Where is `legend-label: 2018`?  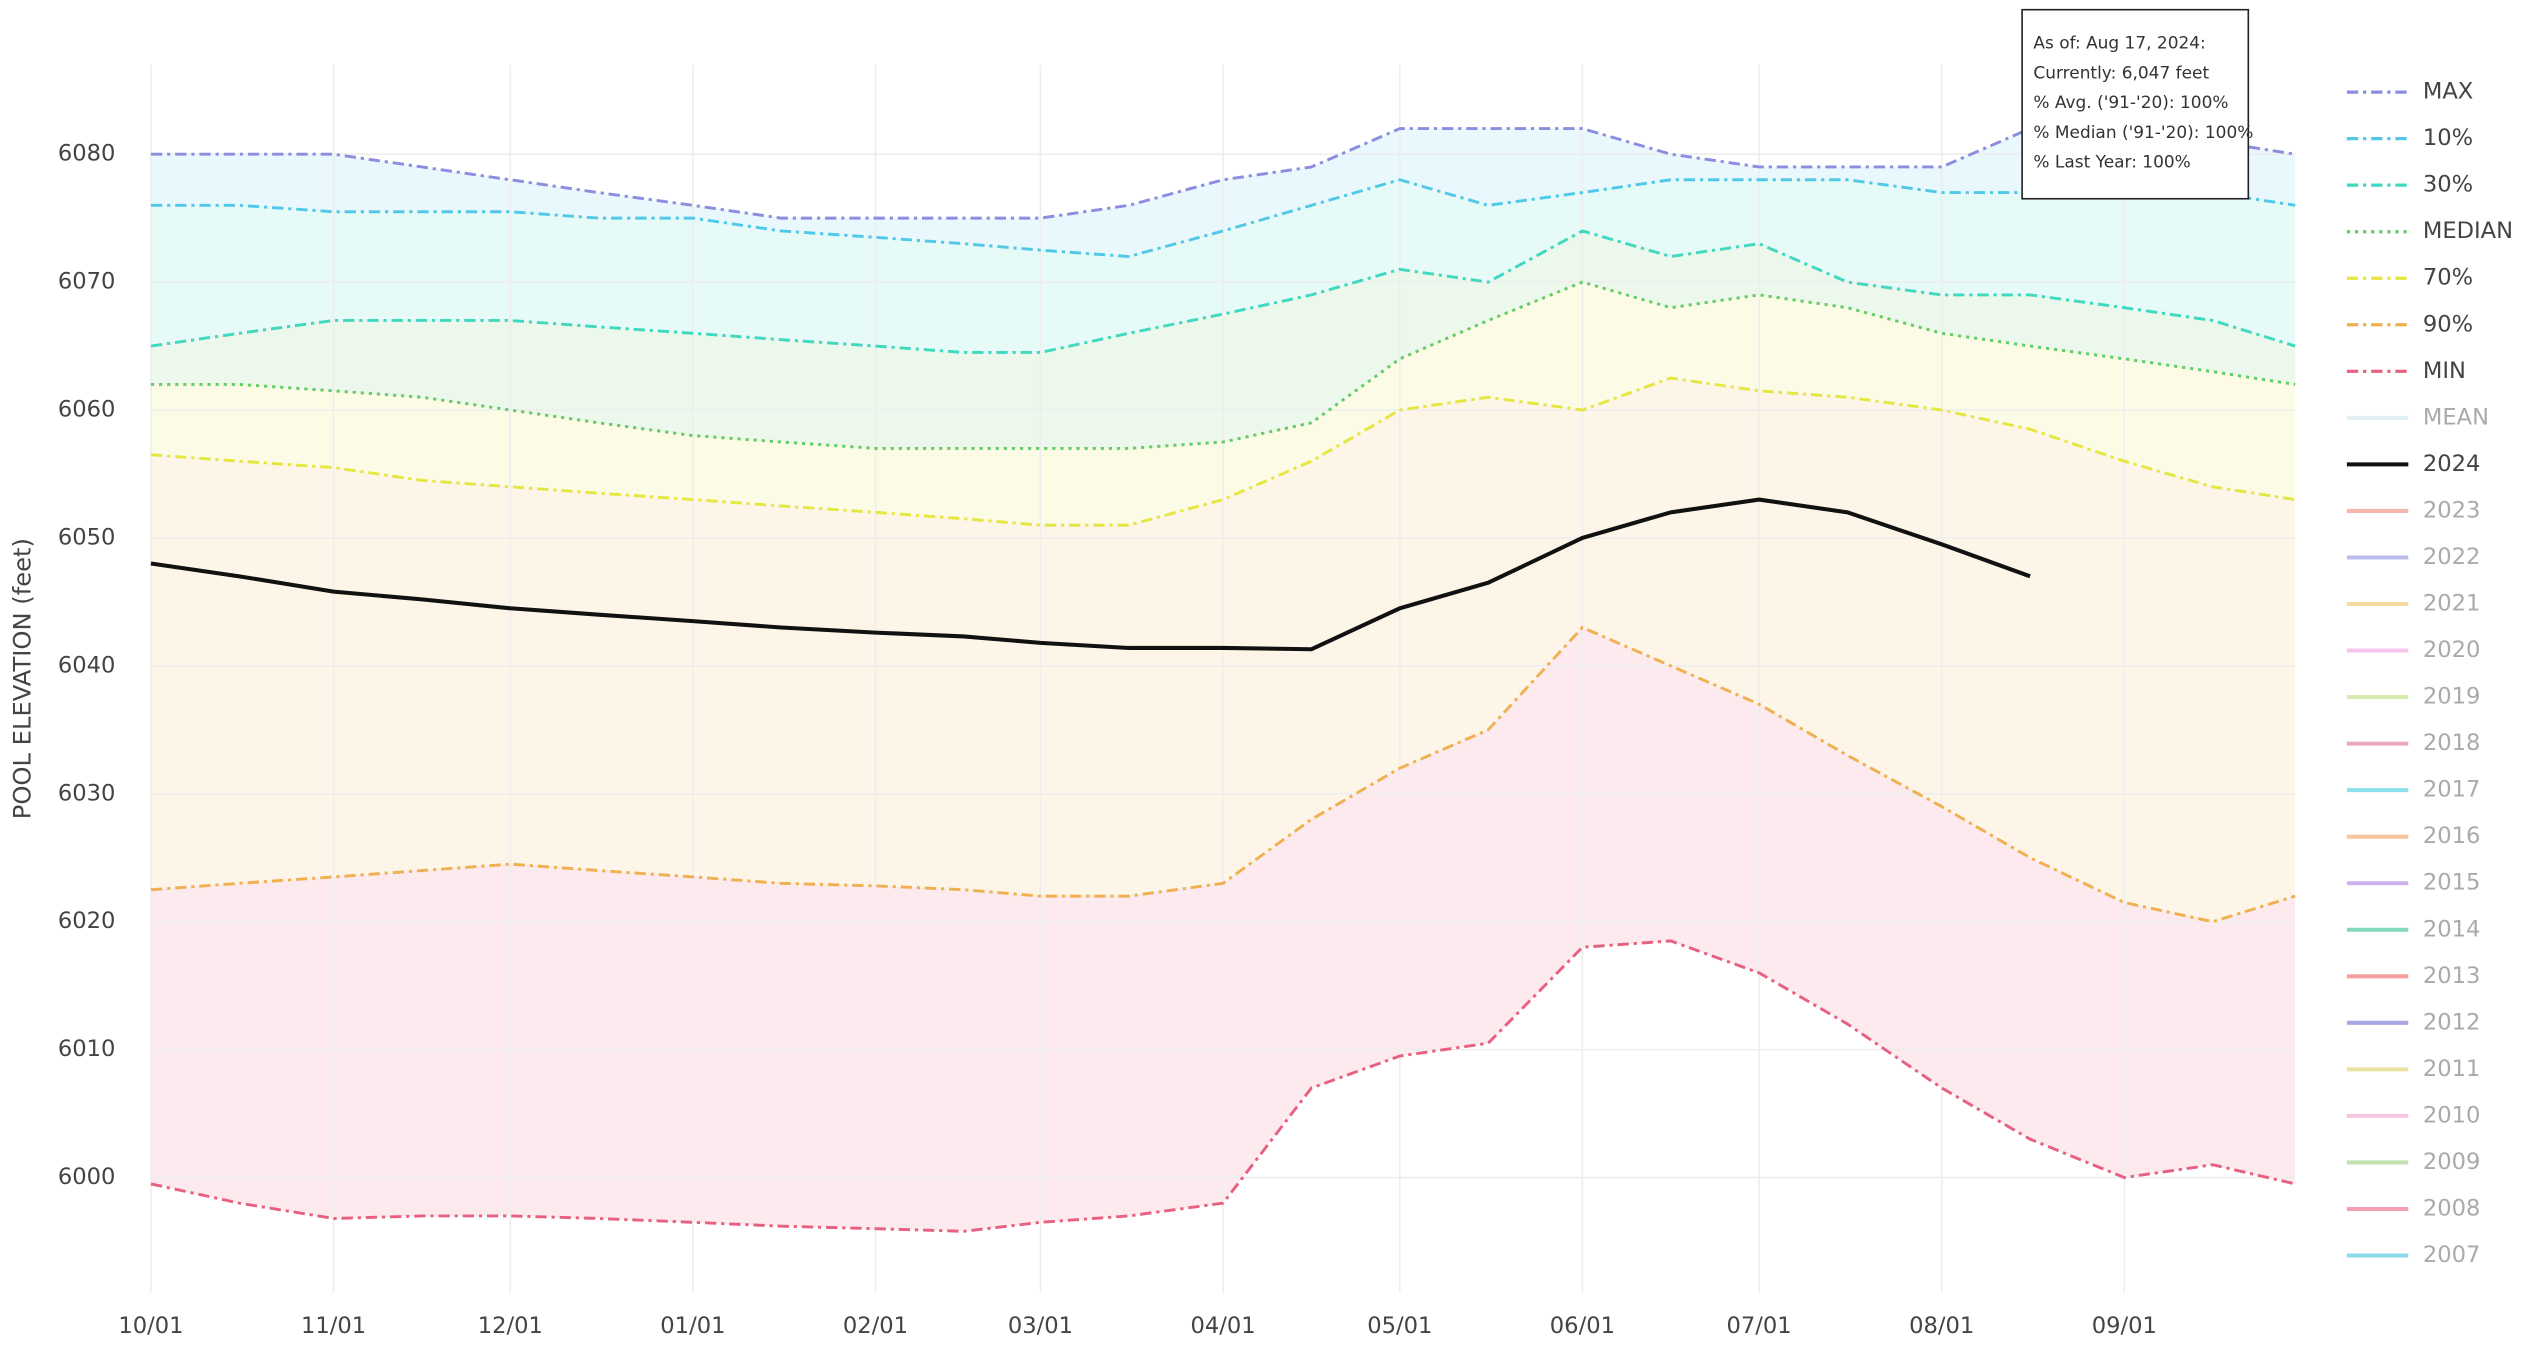 legend-label: 2018 is located at coordinates (2452, 743).